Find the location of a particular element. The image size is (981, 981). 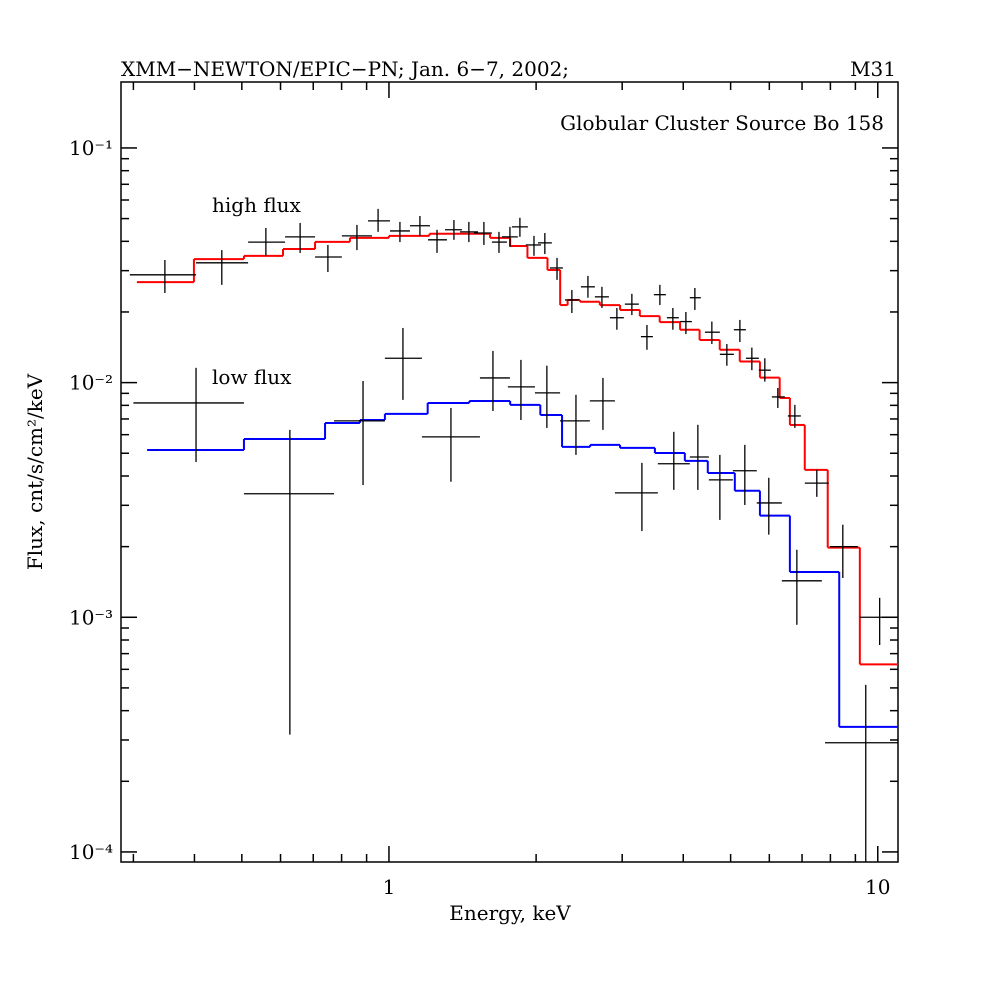

x-tick-label: 1 is located at coordinates (389, 887).